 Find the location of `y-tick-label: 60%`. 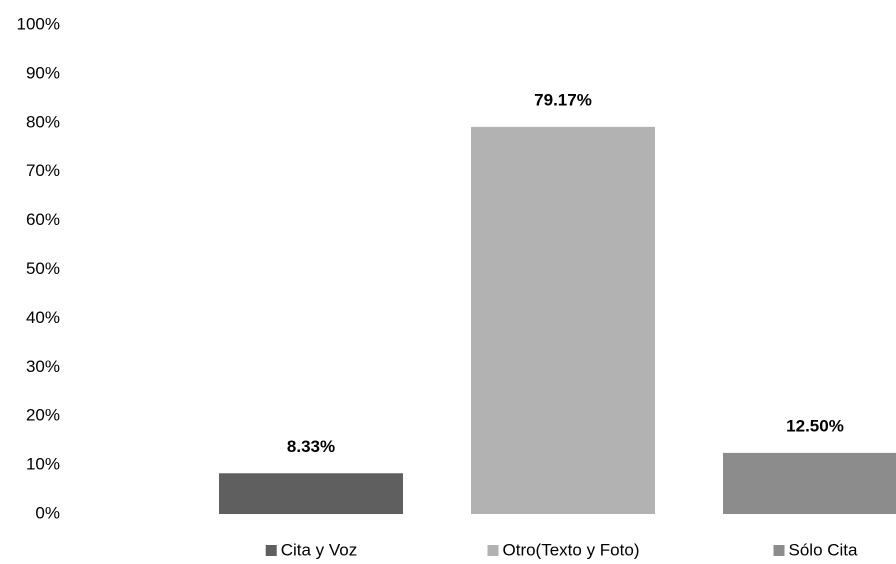

y-tick-label: 60% is located at coordinates (43, 219).